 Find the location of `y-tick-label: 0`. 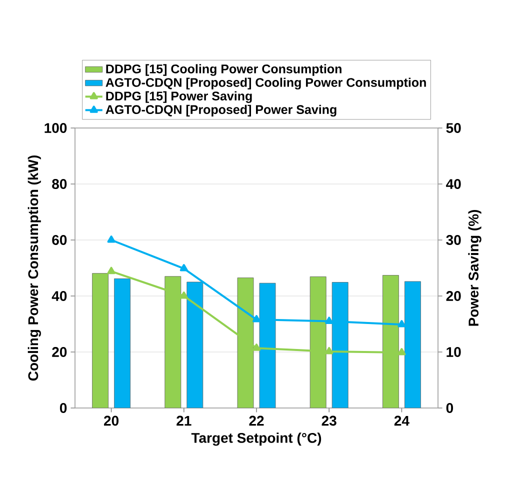

y-tick-label: 0 is located at coordinates (63, 408).